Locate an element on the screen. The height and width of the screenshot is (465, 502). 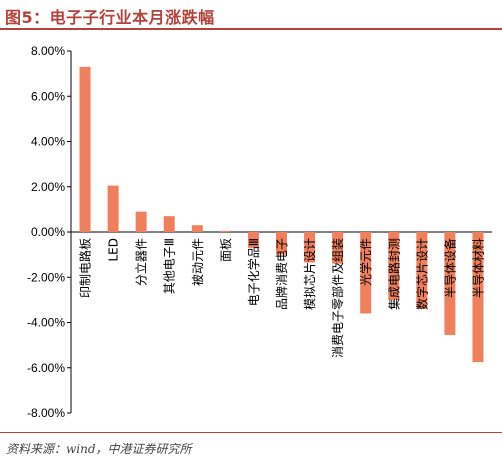
x-tick-label: 面板 is located at coordinates (226, 250).